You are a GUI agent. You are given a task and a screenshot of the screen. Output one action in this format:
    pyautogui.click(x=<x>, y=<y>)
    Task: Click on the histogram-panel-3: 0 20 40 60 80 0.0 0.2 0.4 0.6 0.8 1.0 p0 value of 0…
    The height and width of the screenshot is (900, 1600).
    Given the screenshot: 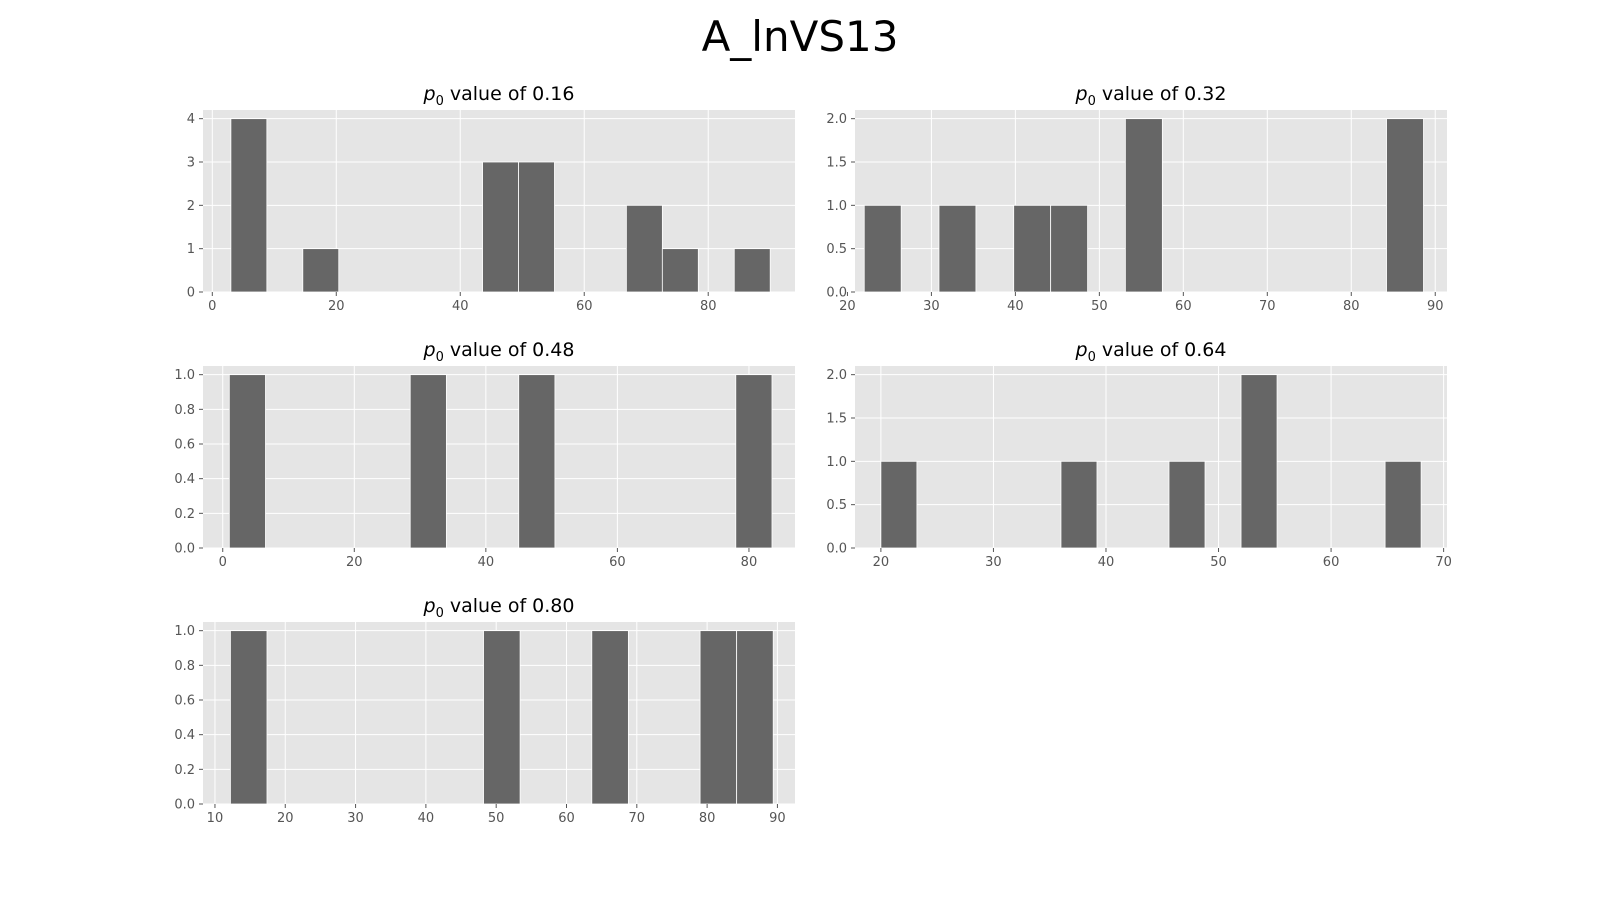 What is the action you would take?
    pyautogui.click(x=484, y=454)
    